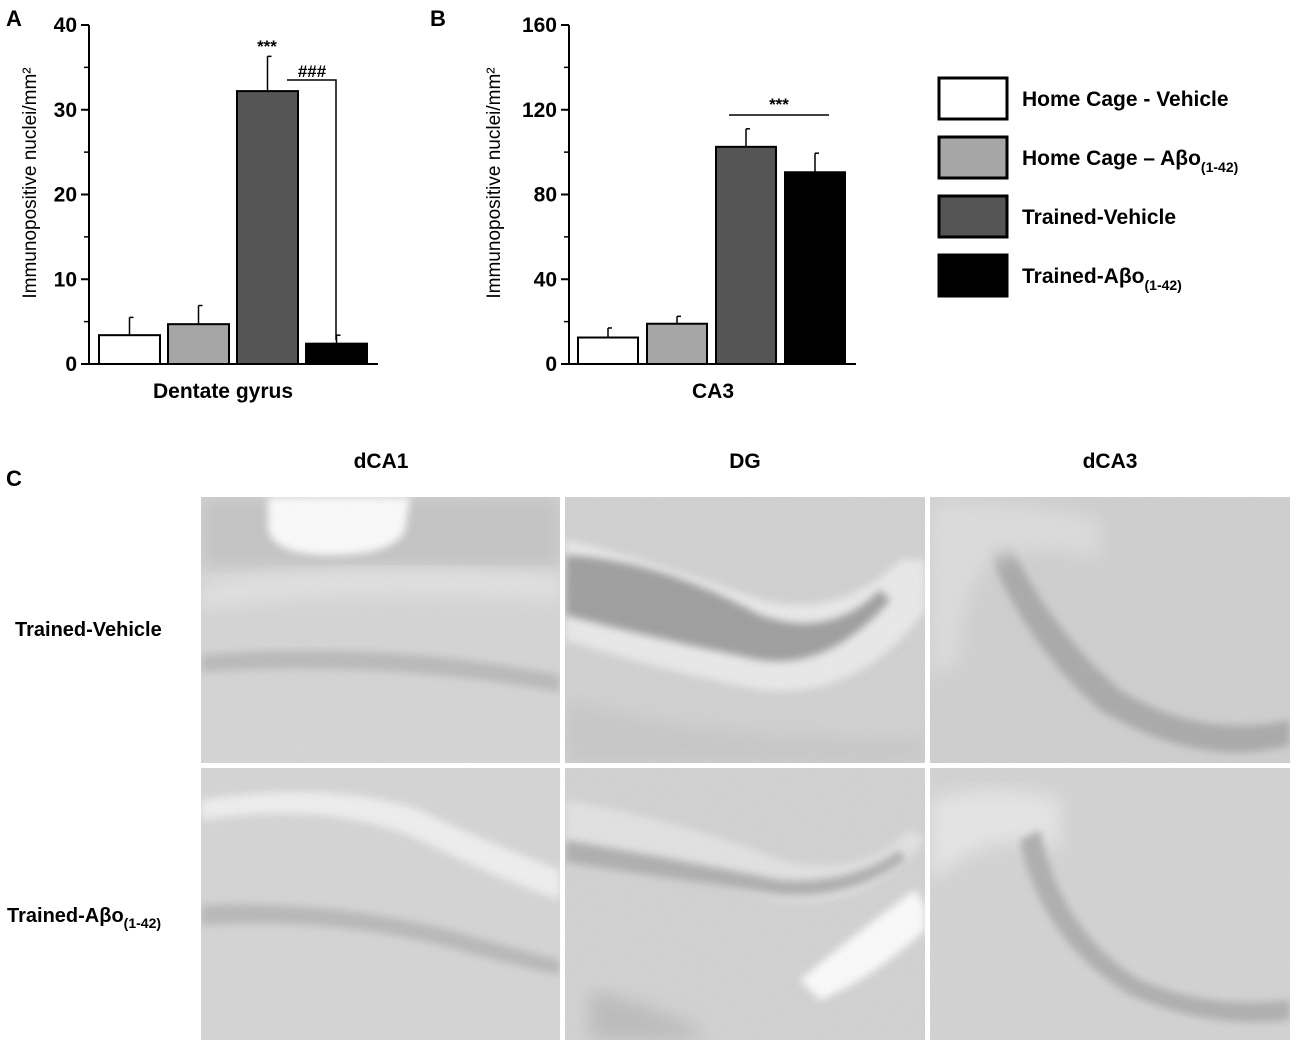 The width and height of the screenshot is (1300, 1054). Describe the element at coordinates (779, 104) in the screenshot. I see `chart-b-star-annotation: ***` at that location.